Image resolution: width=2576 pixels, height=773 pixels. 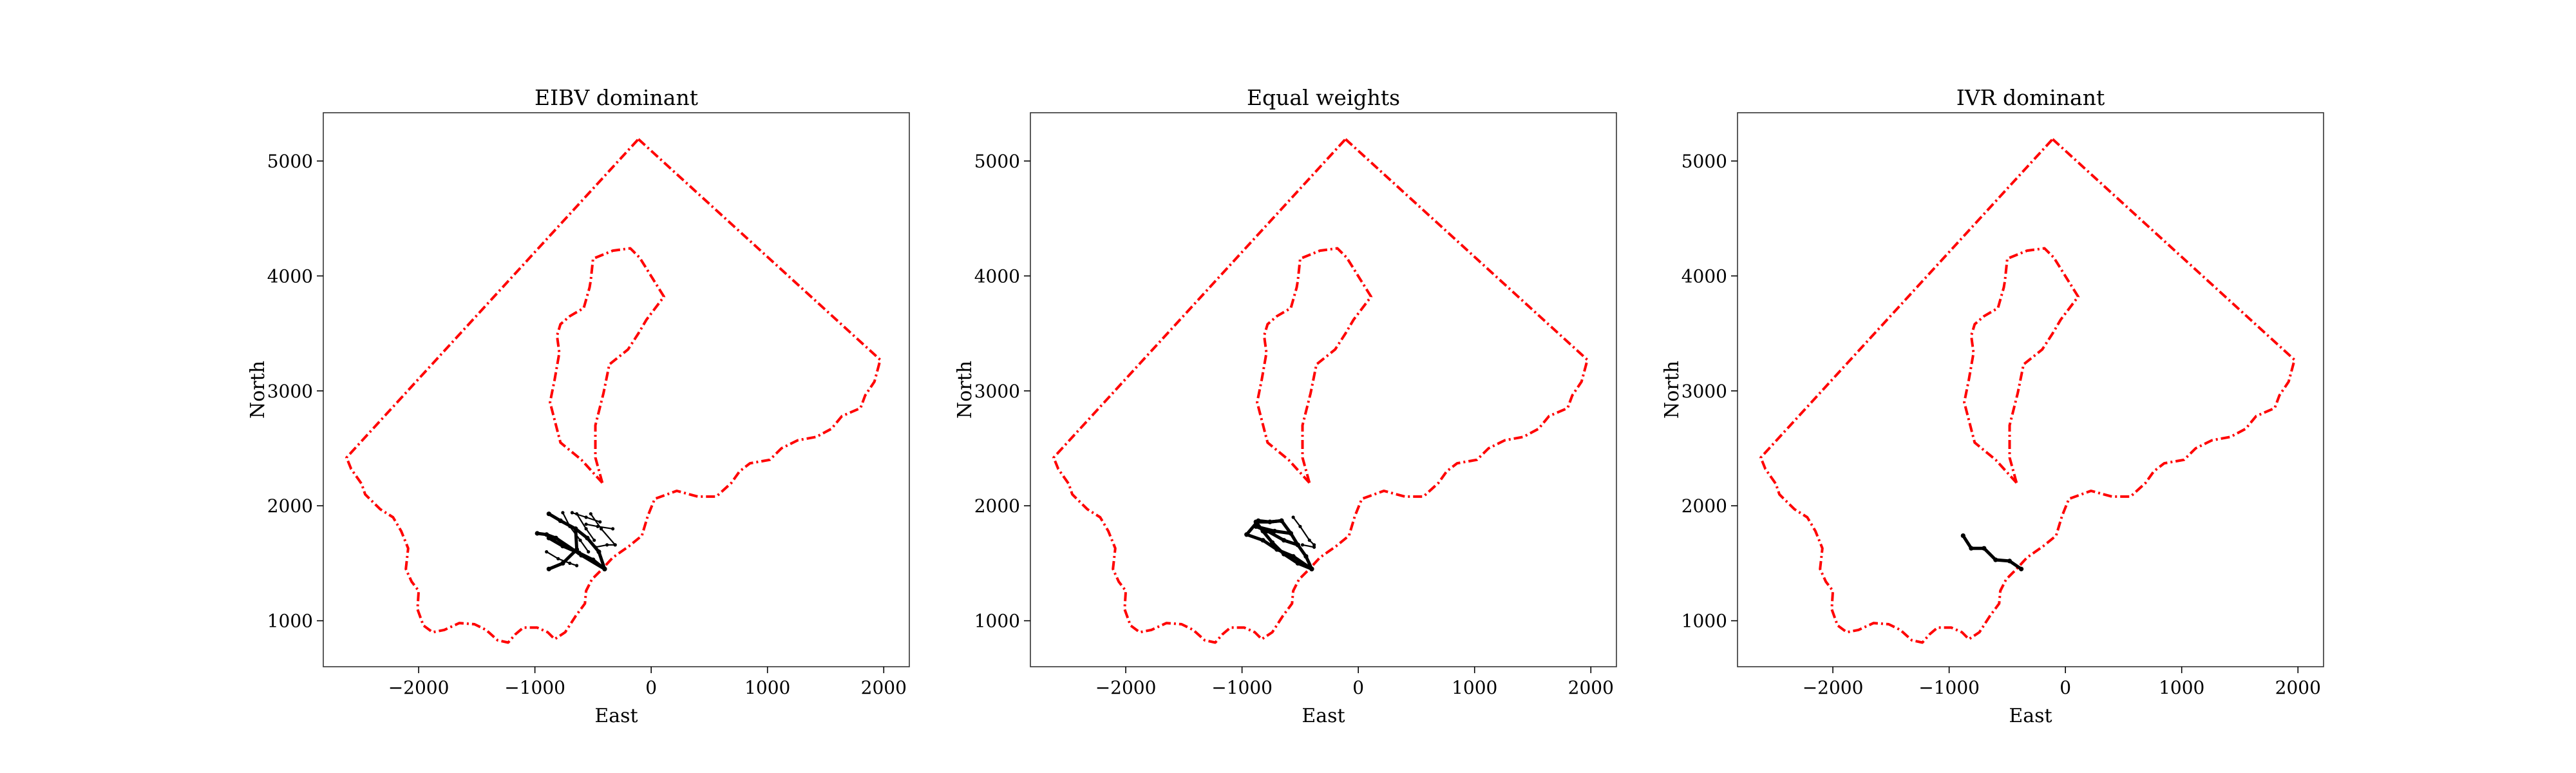 I want to click on x-tick-label: −2000, so click(x=1834, y=688).